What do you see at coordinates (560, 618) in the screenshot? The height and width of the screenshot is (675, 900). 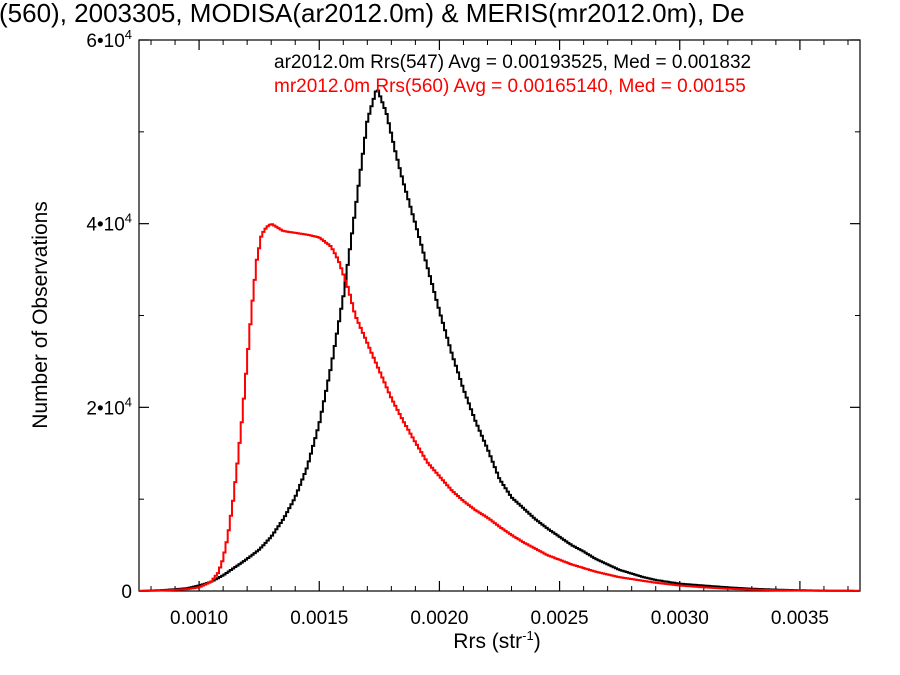 I see `x-tick-label: 0.0025` at bounding box center [560, 618].